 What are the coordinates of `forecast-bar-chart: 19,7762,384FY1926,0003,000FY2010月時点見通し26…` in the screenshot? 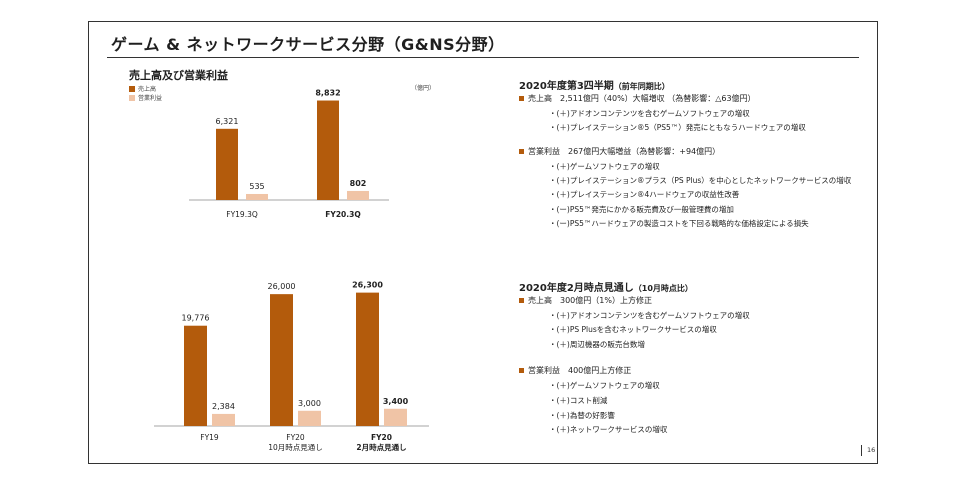 It's located at (291, 366).